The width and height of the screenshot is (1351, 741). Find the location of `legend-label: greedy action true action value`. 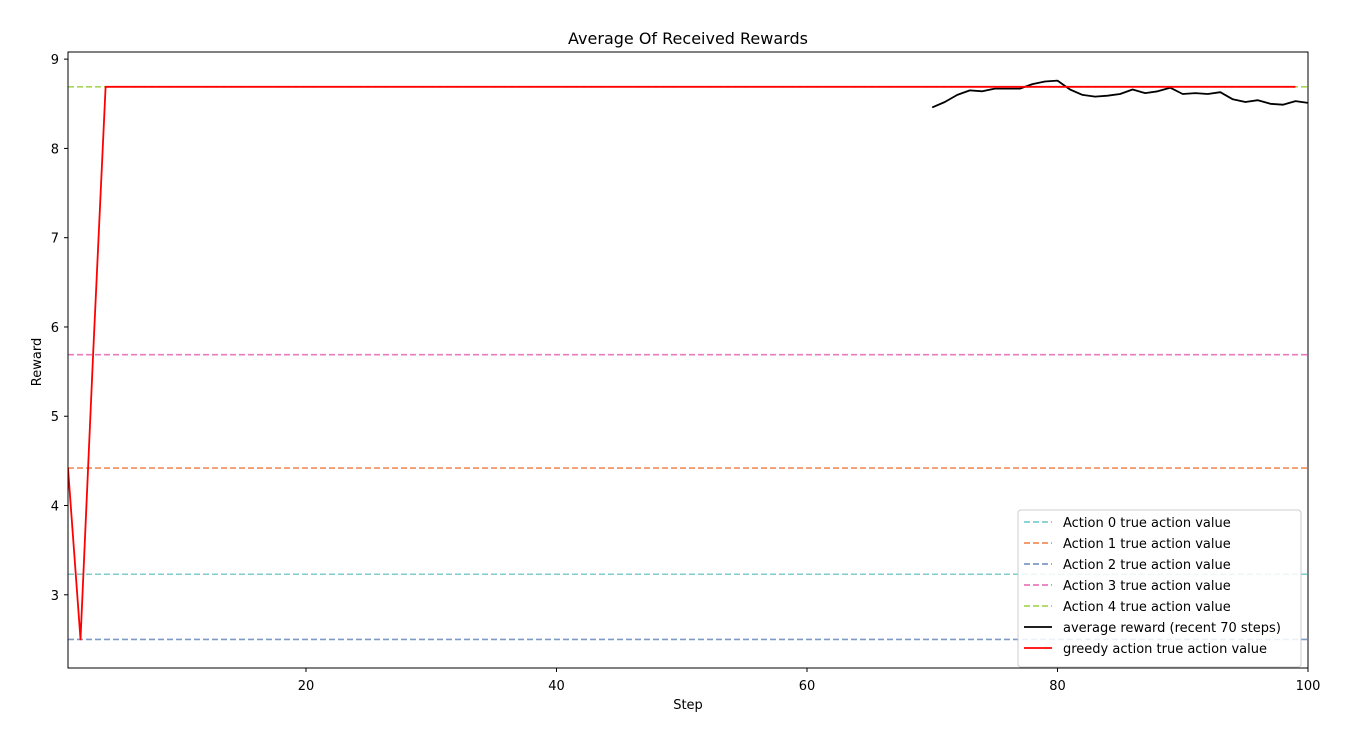

legend-label: greedy action true action value is located at coordinates (1165, 649).